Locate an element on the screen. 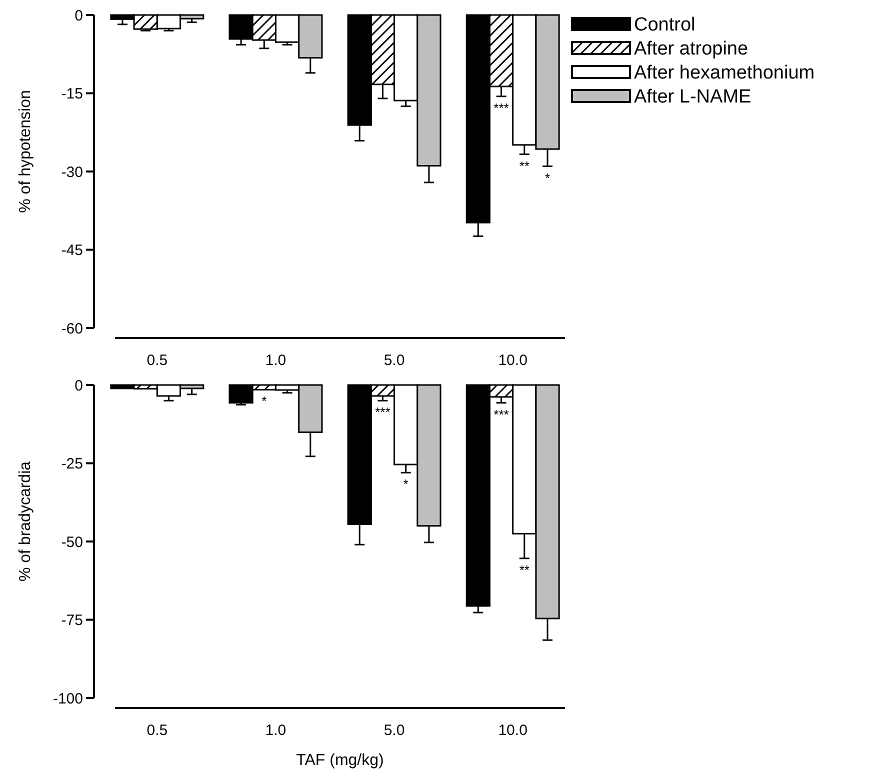 The width and height of the screenshot is (885, 771). y-tick-label: -60 is located at coordinates (72, 329).